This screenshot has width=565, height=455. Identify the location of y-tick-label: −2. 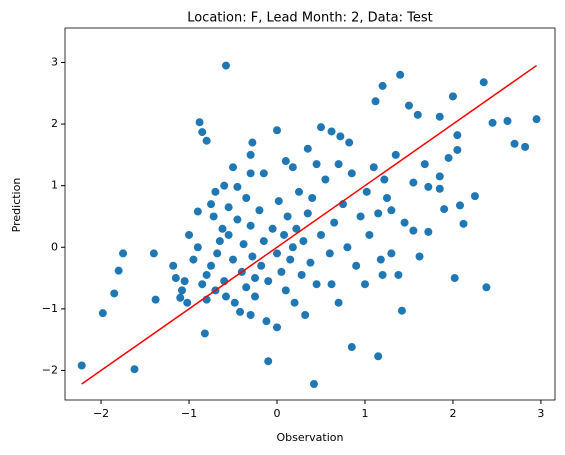
(50, 369).